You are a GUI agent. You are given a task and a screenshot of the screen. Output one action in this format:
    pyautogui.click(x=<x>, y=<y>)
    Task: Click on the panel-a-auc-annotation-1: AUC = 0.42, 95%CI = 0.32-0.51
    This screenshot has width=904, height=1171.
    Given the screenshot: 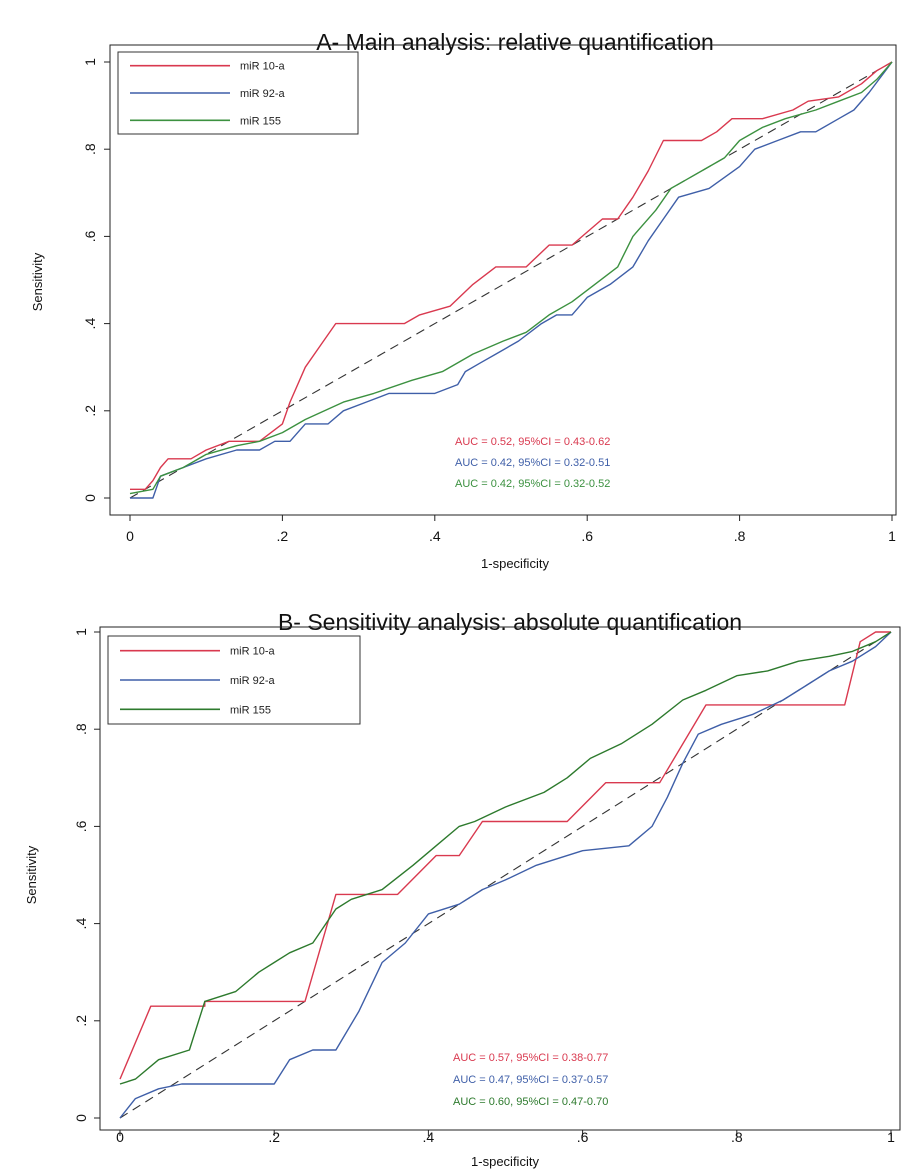 What is the action you would take?
    pyautogui.click(x=532, y=463)
    